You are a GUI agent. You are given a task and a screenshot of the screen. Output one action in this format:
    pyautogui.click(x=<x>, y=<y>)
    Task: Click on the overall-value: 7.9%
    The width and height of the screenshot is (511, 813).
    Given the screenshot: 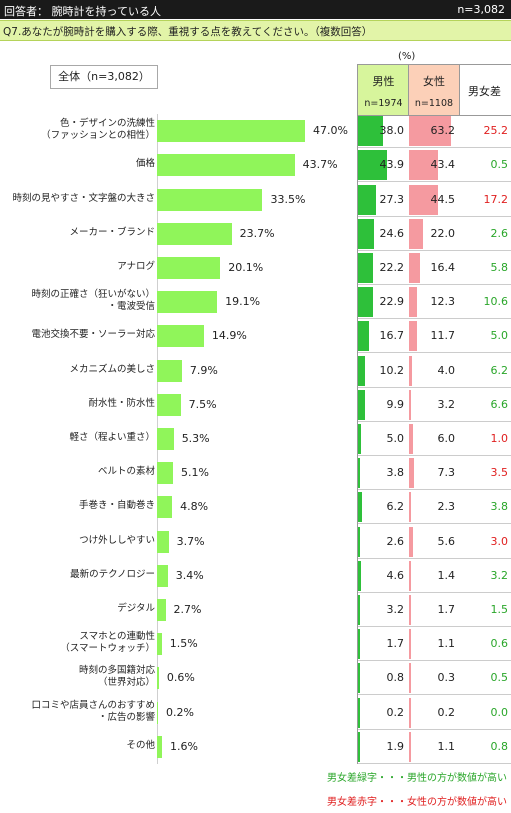 What is the action you would take?
    pyautogui.click(x=203, y=370)
    